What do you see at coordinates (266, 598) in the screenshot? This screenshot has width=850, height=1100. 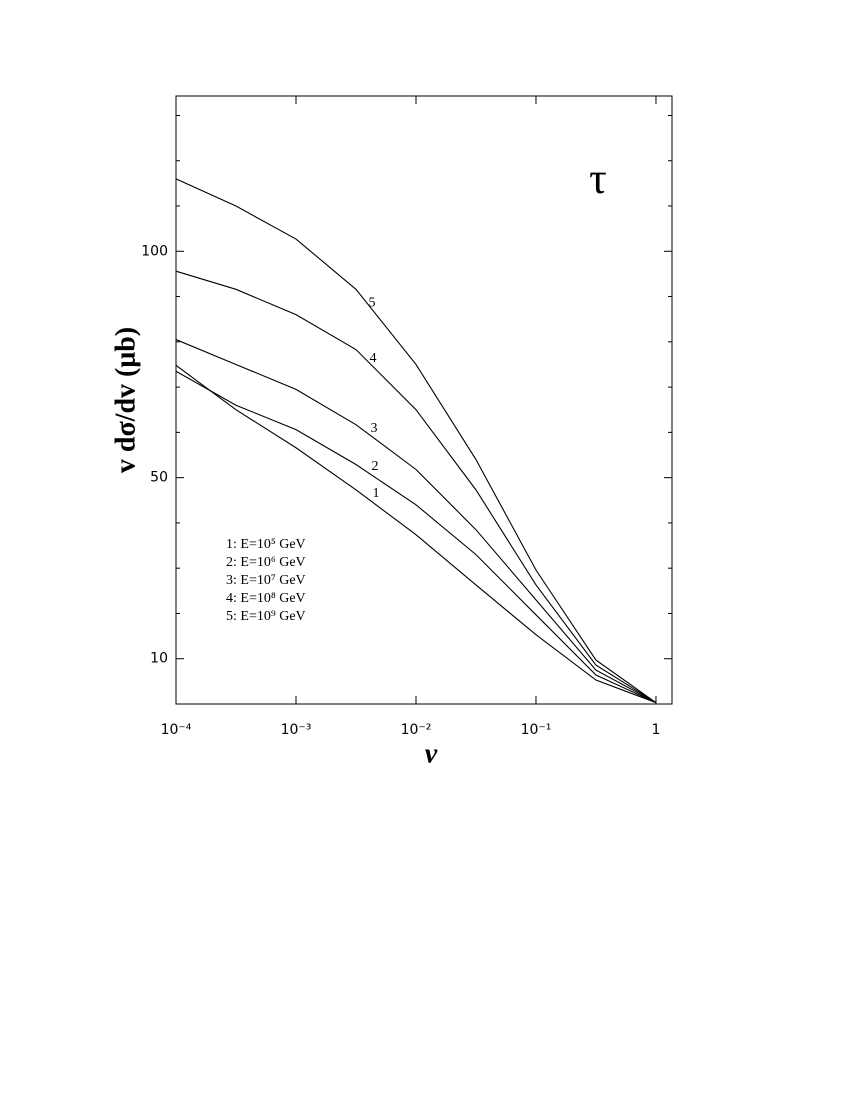 I see `legend-entry: 4: E=10⁸ GeV` at bounding box center [266, 598].